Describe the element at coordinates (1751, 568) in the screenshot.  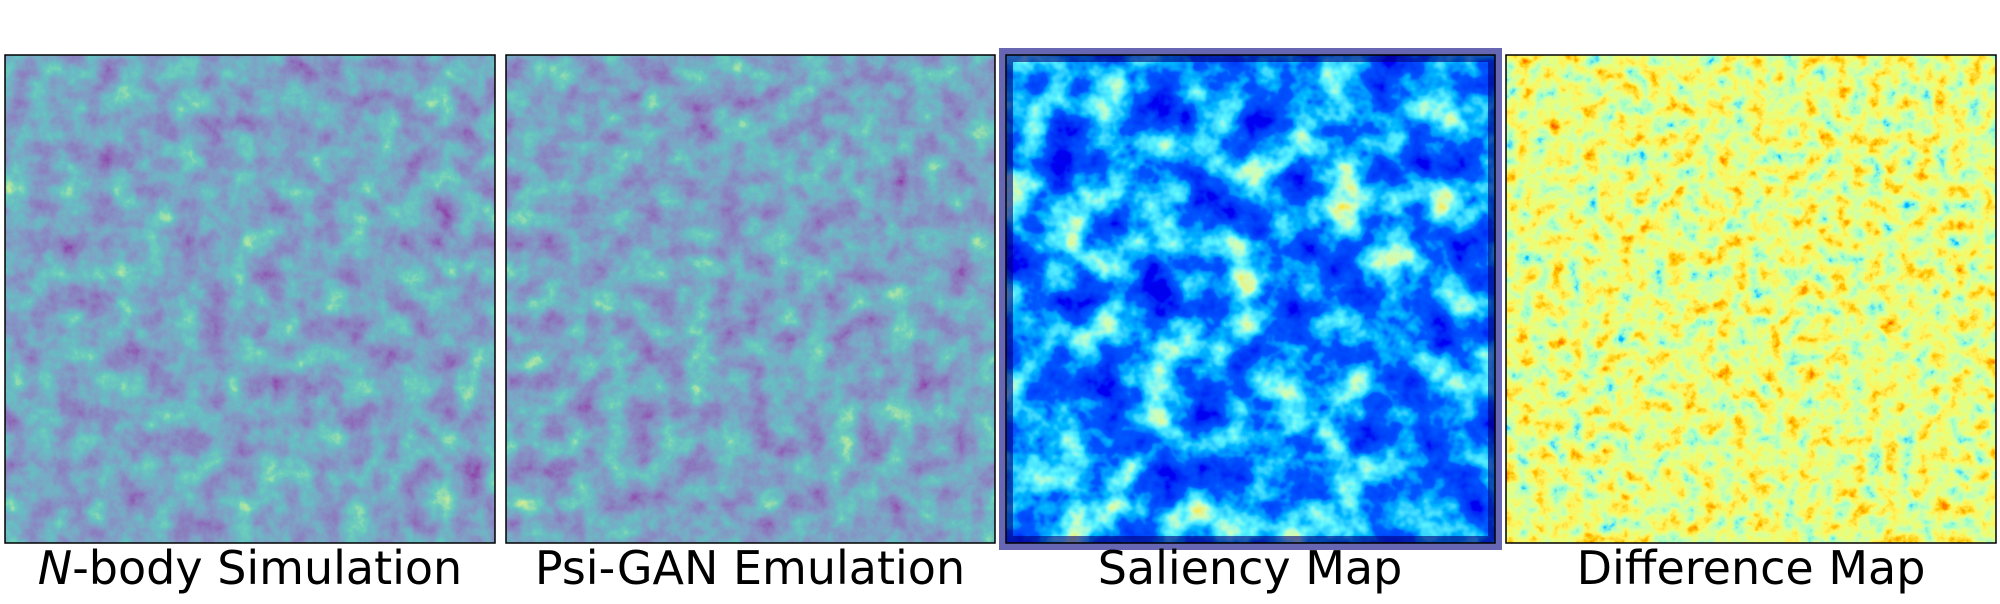
I see `panel-label: Difference Map` at that location.